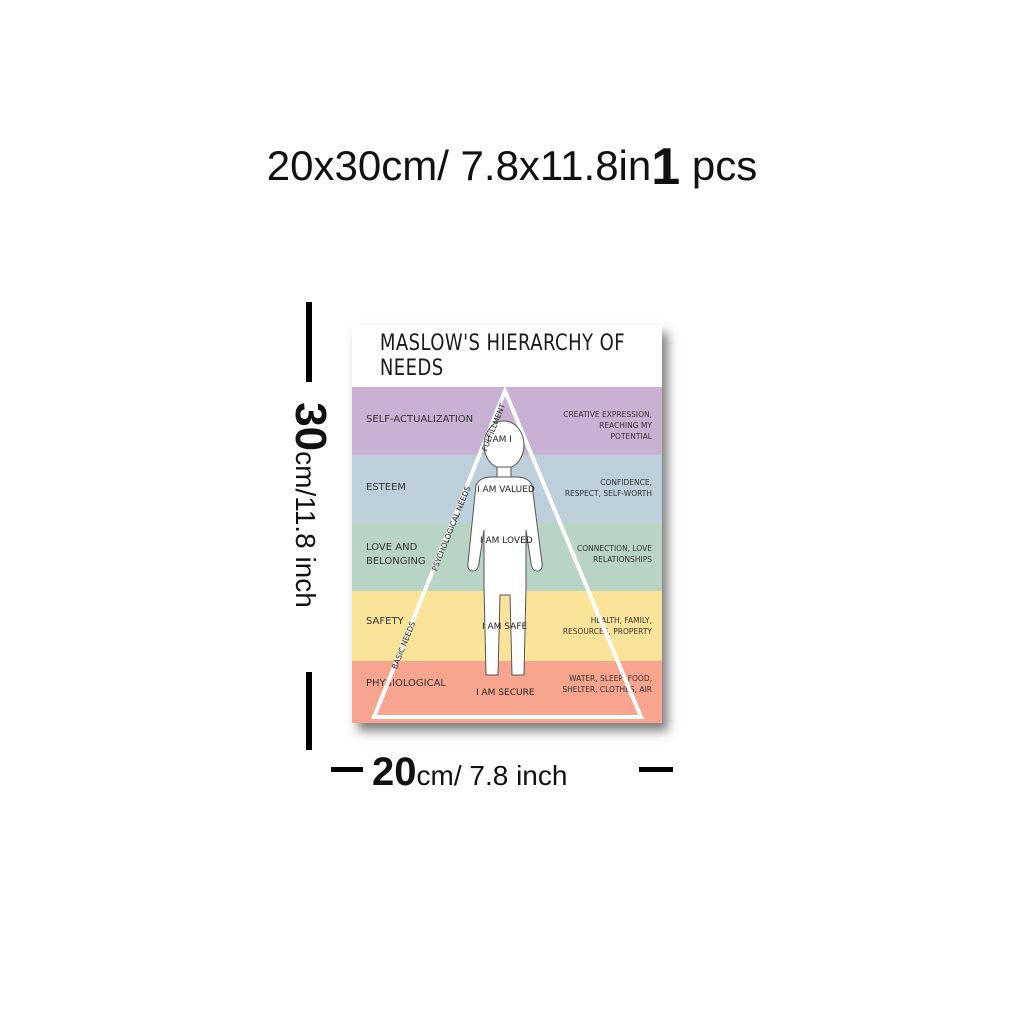 The width and height of the screenshot is (1024, 1024). I want to click on size-heading: 20x30cm/ 7.8x11.8in1 pcs, so click(512, 166).